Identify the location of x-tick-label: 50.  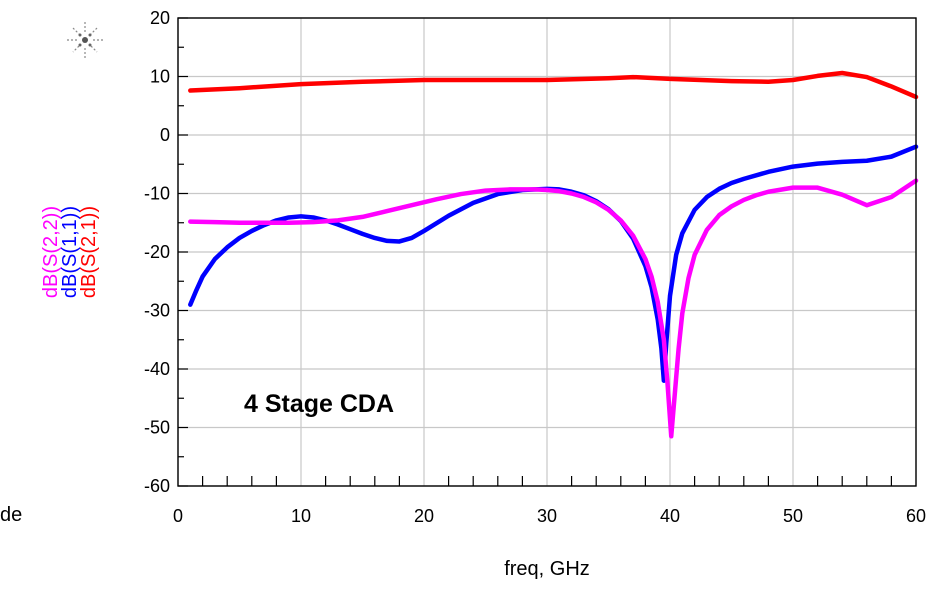
(793, 516).